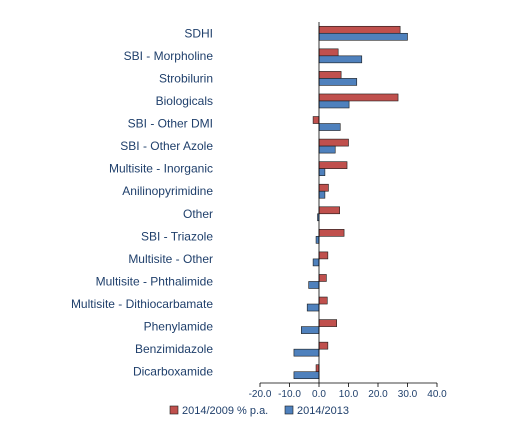  What do you see at coordinates (166, 146) in the screenshot?
I see `category-label: SBI - Other Azole` at bounding box center [166, 146].